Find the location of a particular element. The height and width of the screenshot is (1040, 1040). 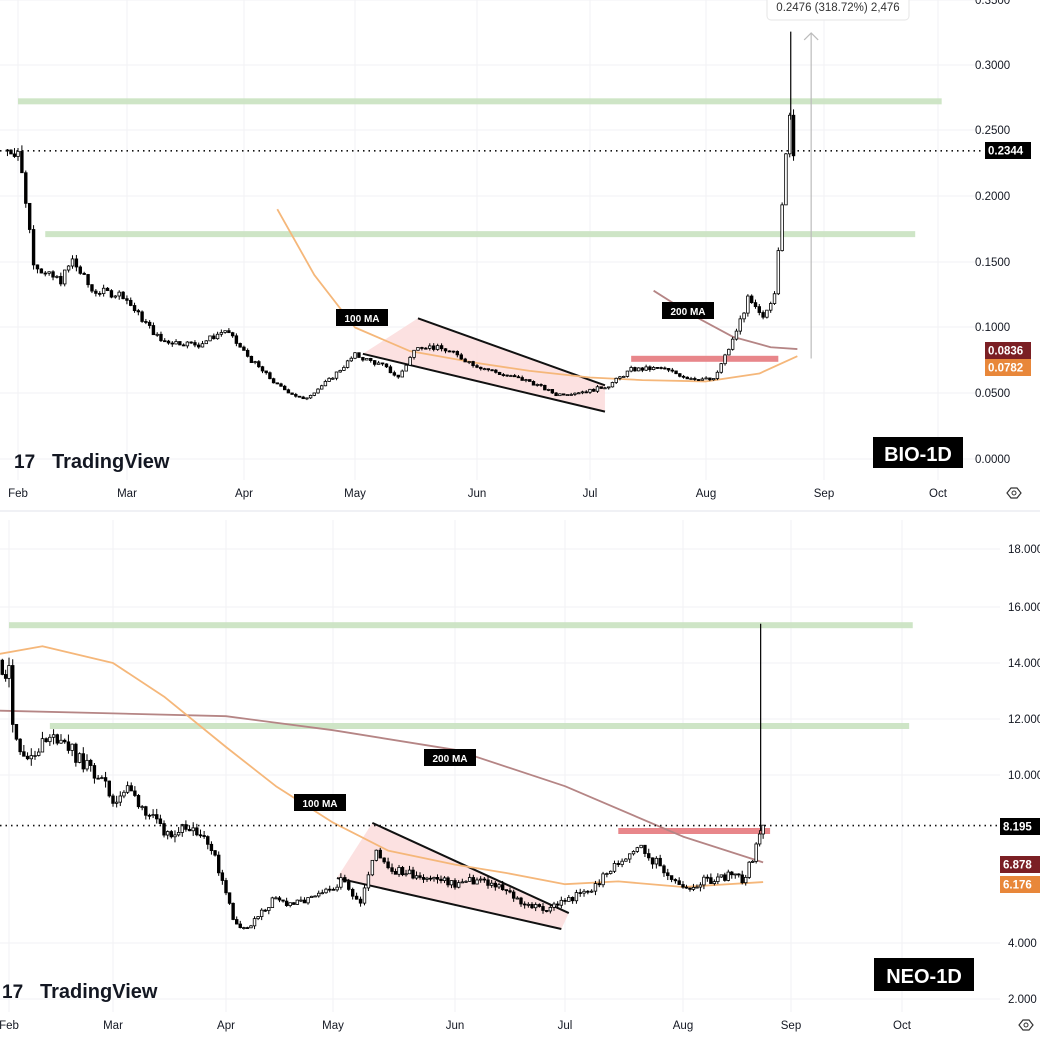

y-axis-tick-label: 0.2500 is located at coordinates (992, 131).